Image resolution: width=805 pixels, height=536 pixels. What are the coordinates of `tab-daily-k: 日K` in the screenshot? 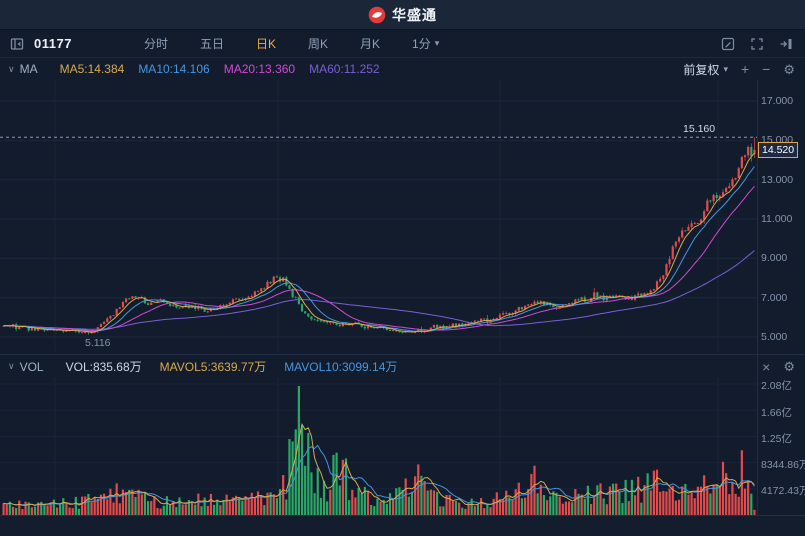 It's located at (265, 44).